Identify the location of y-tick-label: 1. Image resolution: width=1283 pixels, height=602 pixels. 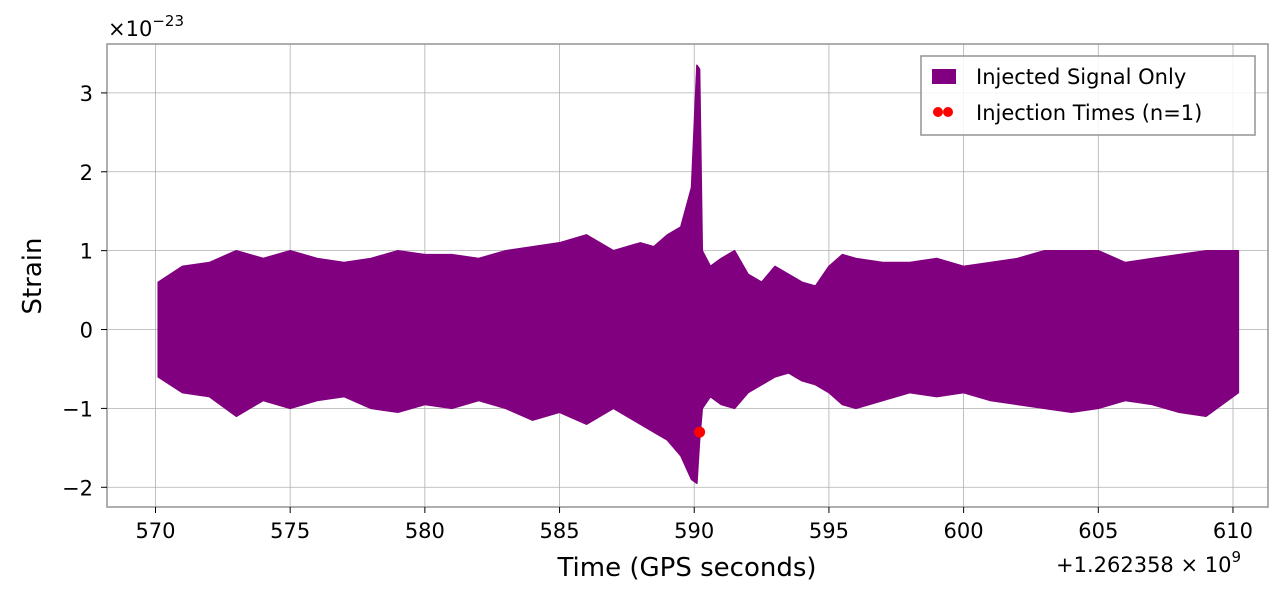
(86, 252).